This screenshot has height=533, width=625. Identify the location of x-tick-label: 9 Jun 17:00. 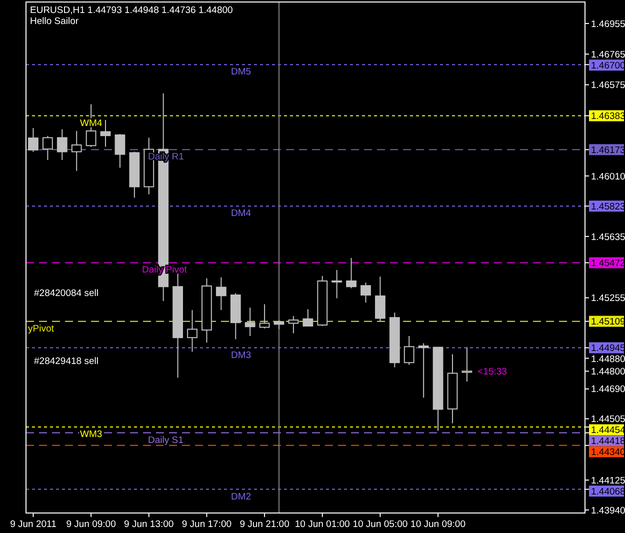
(207, 524).